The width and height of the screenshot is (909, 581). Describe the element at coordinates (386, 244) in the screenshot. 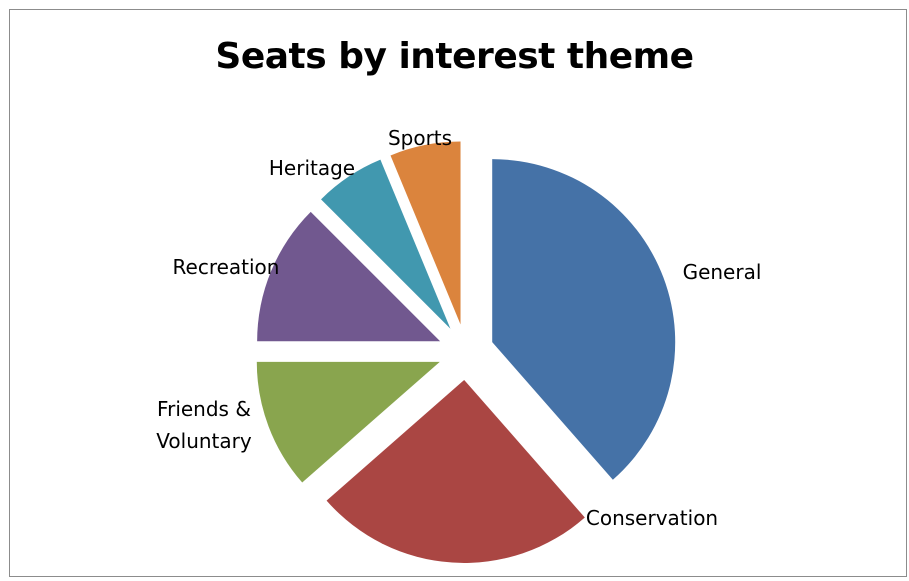

I see `pie-slice-heritage` at that location.